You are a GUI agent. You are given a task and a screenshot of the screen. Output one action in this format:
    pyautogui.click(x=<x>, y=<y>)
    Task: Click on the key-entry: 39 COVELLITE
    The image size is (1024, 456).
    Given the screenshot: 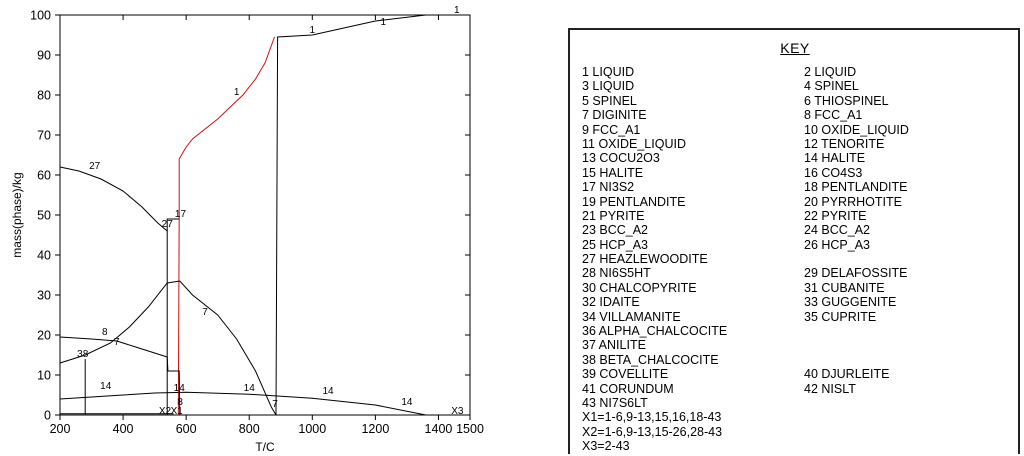 What is the action you would take?
    pyautogui.click(x=625, y=374)
    